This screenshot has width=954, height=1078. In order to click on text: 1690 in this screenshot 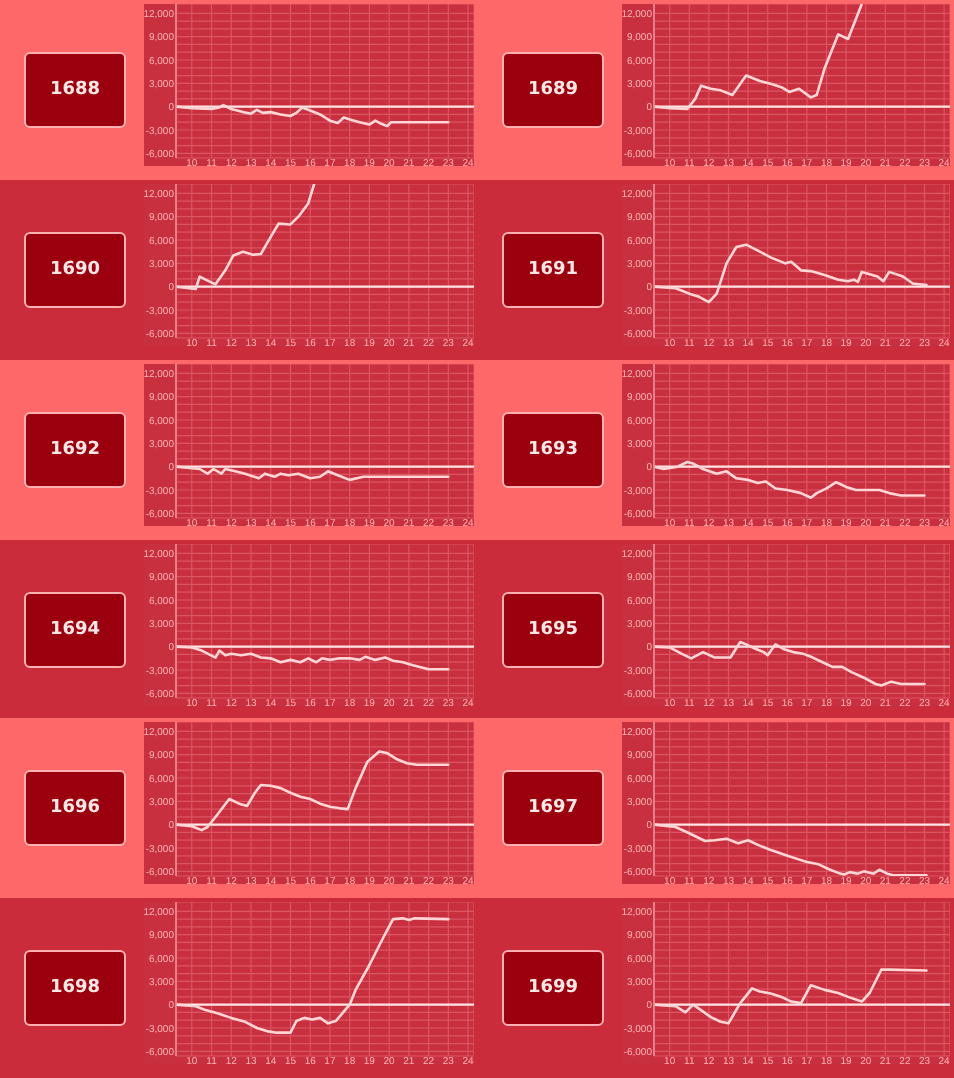, I will do `click(75, 270)`.